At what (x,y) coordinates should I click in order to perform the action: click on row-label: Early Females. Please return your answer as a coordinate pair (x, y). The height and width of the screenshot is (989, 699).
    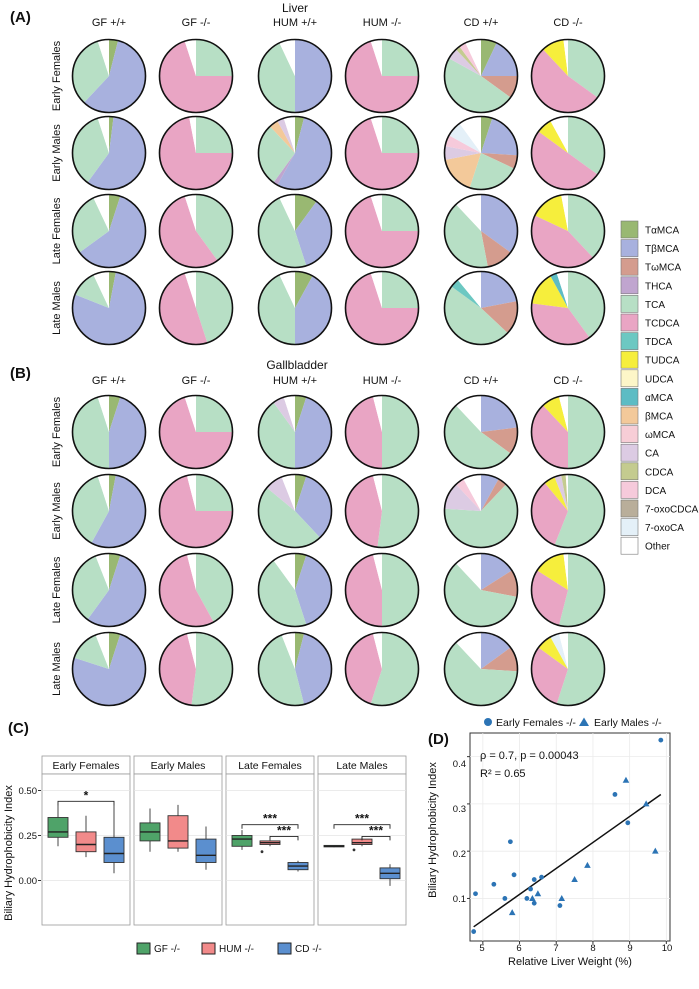
    Looking at the image, I should click on (57, 431).